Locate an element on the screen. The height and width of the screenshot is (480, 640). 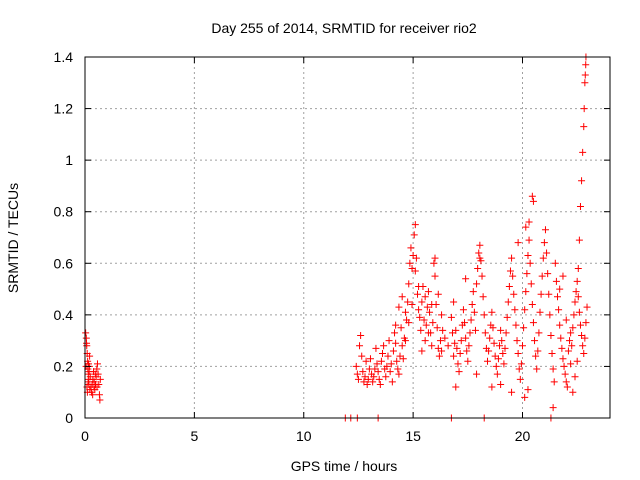
x-tick-label: 0 is located at coordinates (85, 436).